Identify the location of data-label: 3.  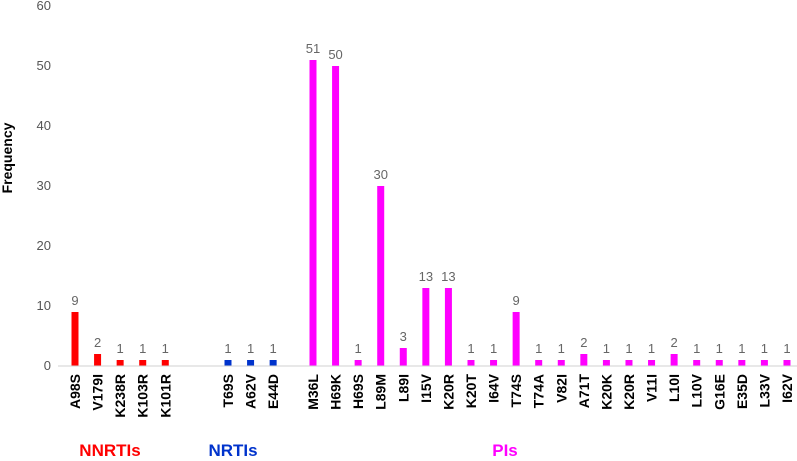
(403, 336).